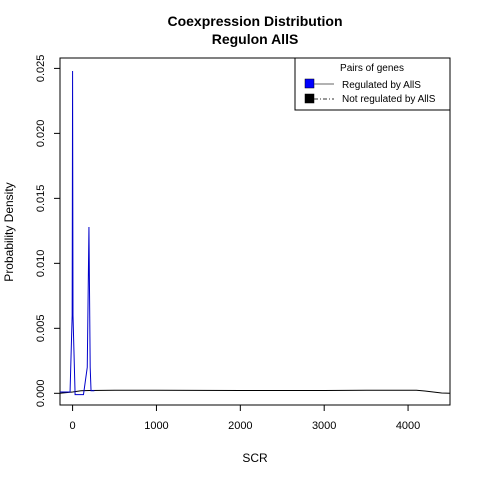  What do you see at coordinates (255, 391) in the screenshot?
I see `series-line-not-regulated` at bounding box center [255, 391].